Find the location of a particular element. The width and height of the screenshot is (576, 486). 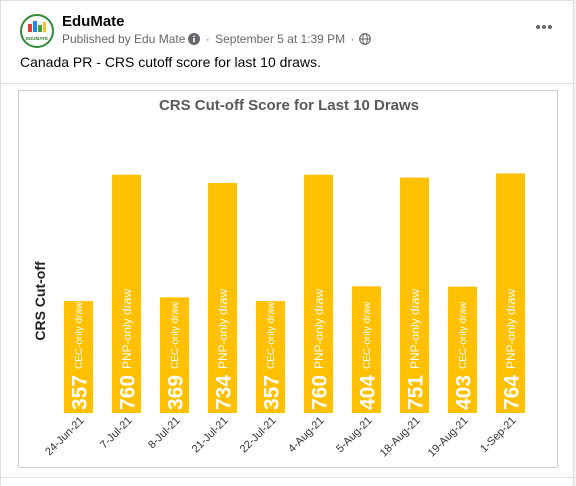

bar-value-label: 734 is located at coordinates (224, 392).